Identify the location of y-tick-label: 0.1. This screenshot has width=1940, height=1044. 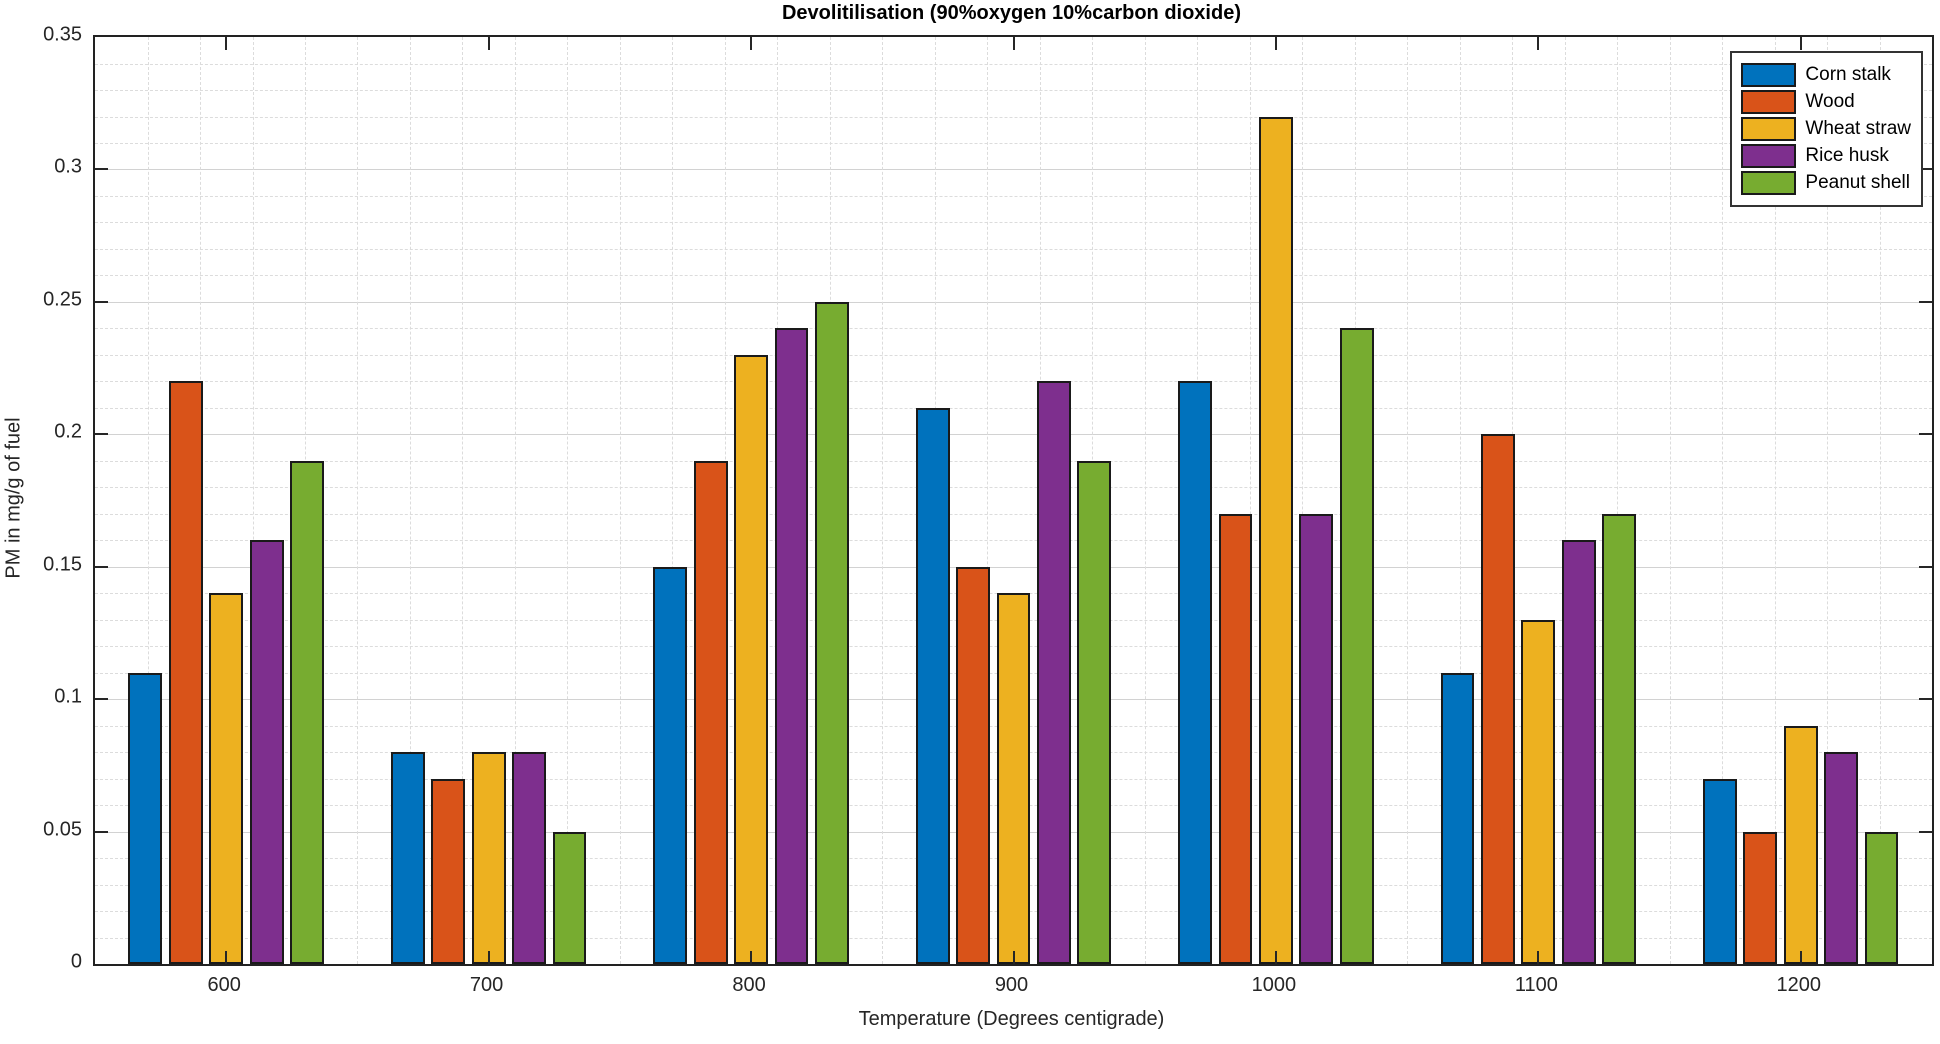
(68, 696).